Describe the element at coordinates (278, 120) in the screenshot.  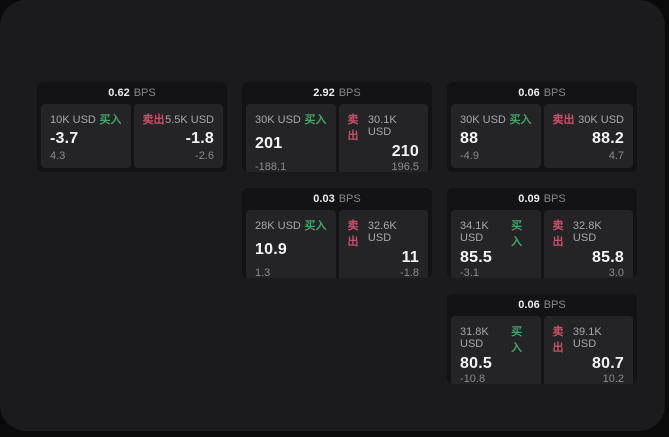
I see `buy-amount: 30K USD` at that location.